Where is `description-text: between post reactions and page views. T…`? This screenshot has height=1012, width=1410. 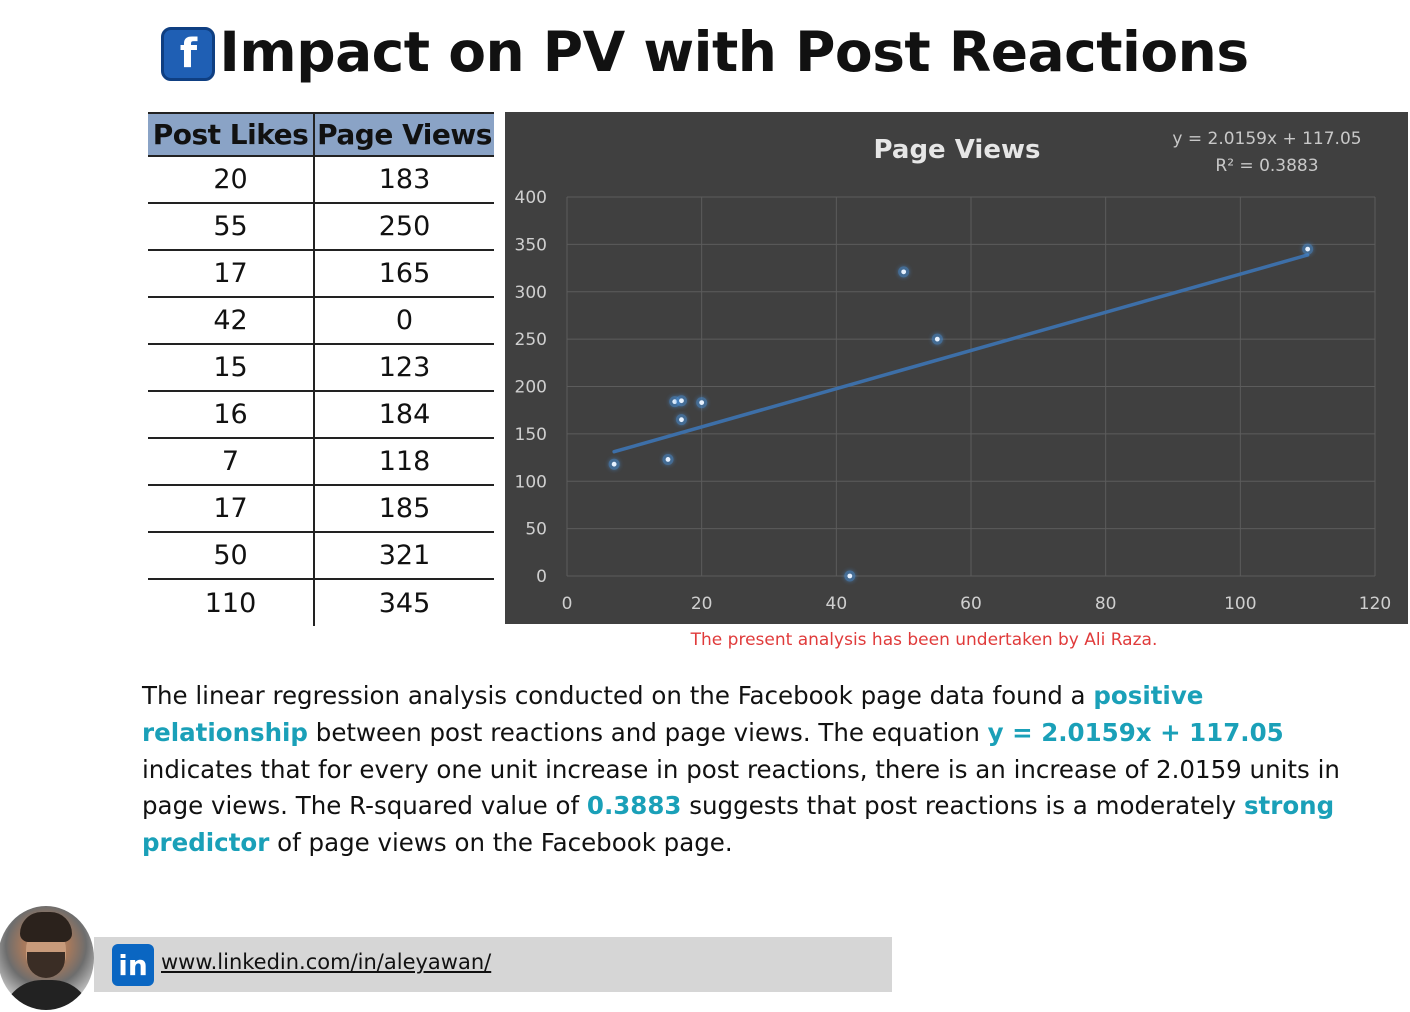 description-text: between post reactions and page views. T… is located at coordinates (647, 732).